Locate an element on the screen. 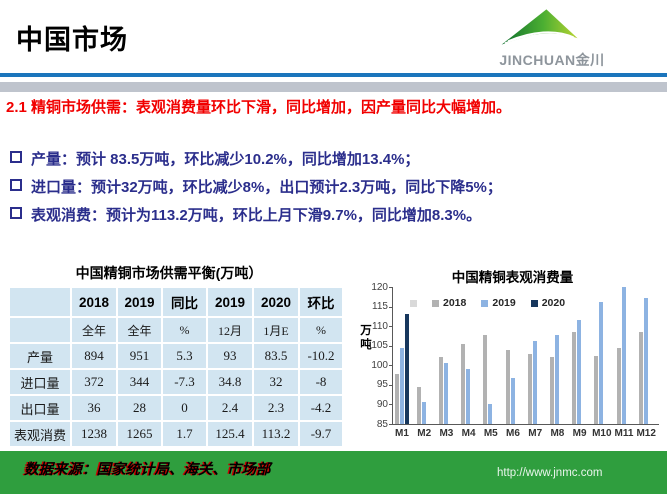 This screenshot has width=667, height=494. table-cell: 2020 is located at coordinates (276, 302).